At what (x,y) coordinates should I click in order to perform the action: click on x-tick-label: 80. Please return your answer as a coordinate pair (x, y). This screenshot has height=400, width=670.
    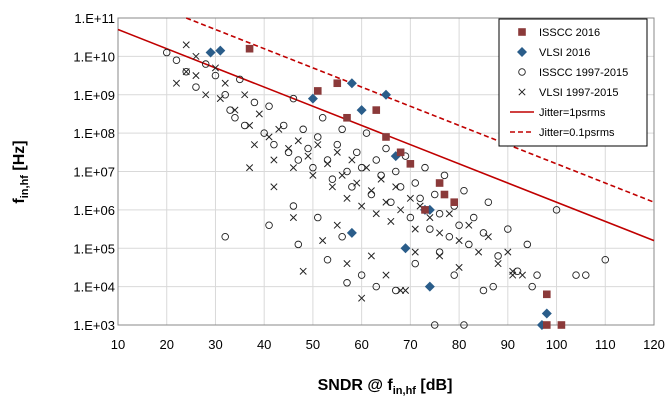
    Looking at the image, I should click on (459, 344).